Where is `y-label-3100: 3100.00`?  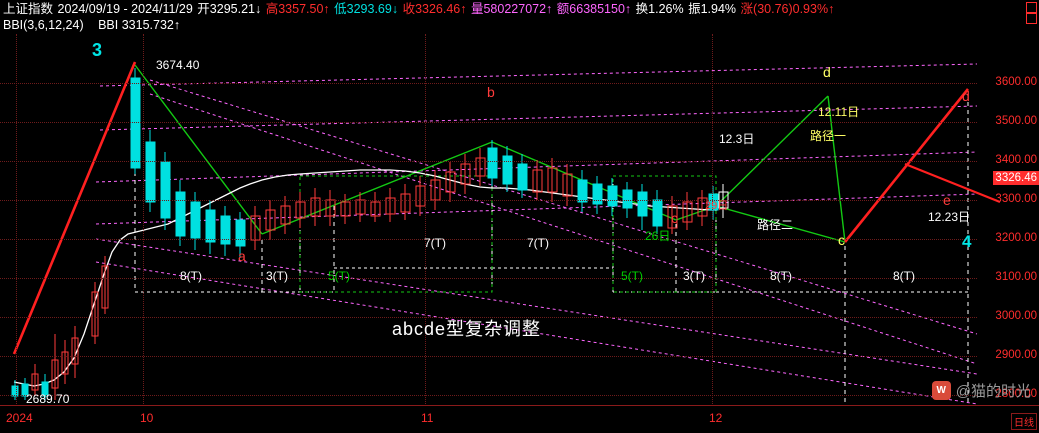 y-label-3100: 3100.00 is located at coordinates (1016, 277).